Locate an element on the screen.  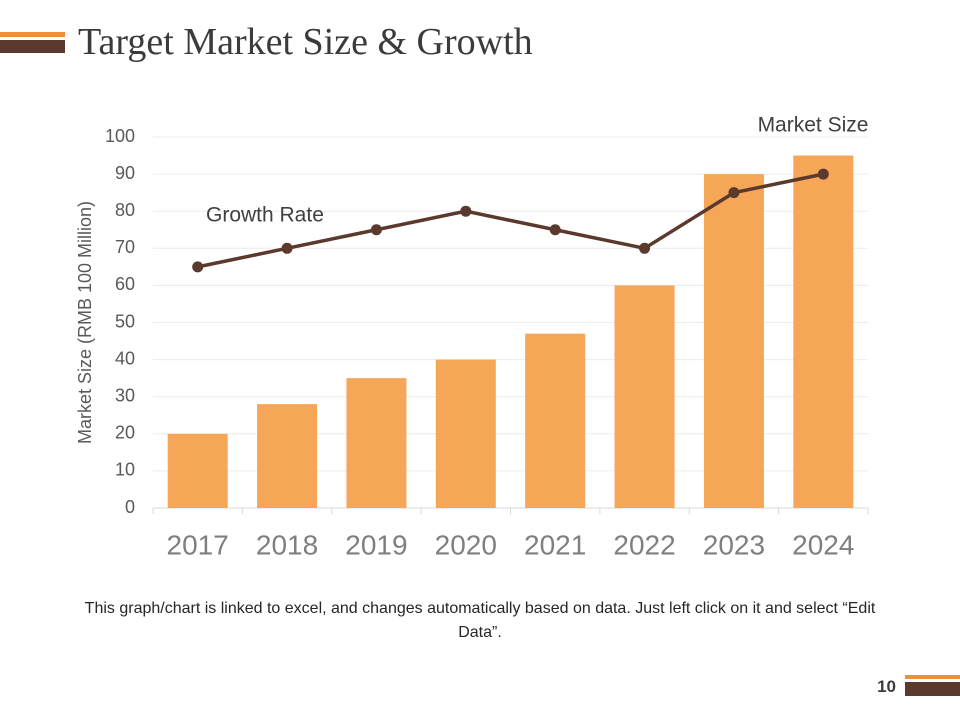
x-tick-label: 2024 is located at coordinates (823, 544).